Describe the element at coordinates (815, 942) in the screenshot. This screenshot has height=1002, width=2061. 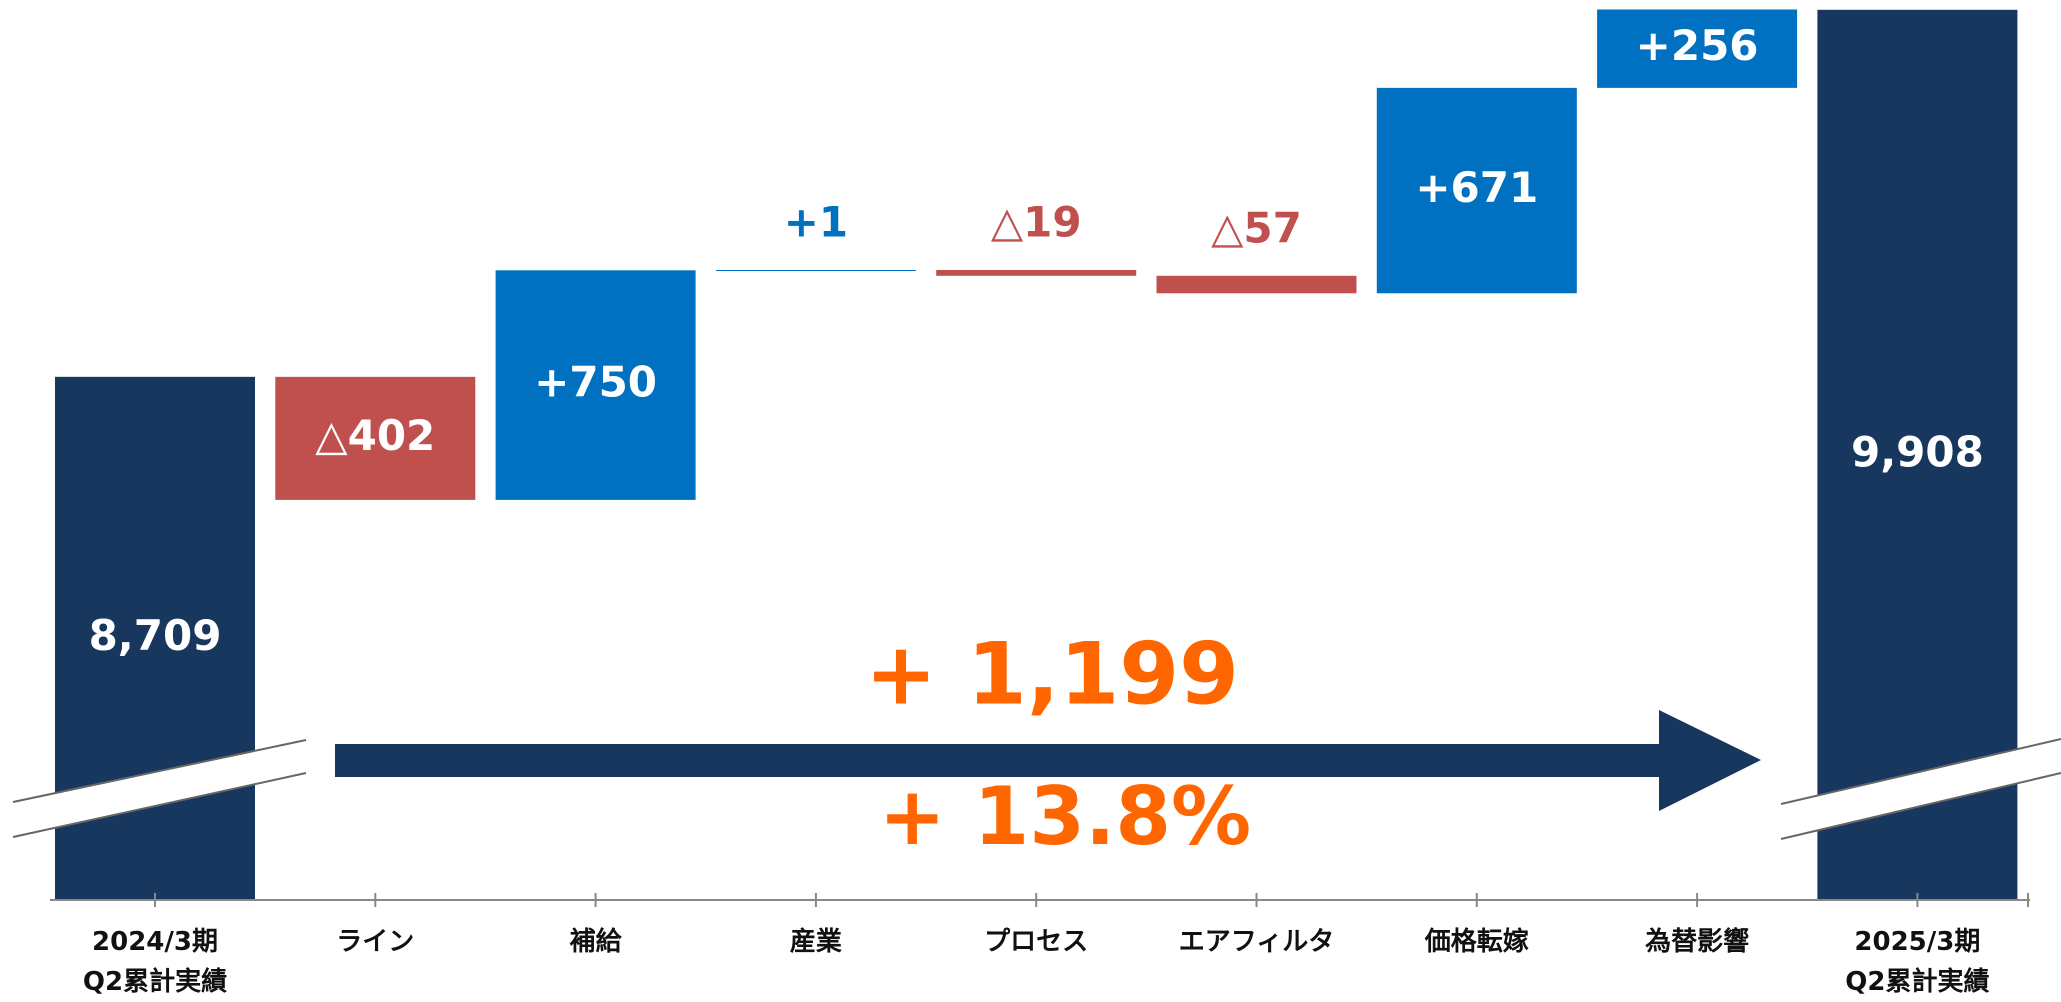
I see `x-tick-label: 産業` at that location.